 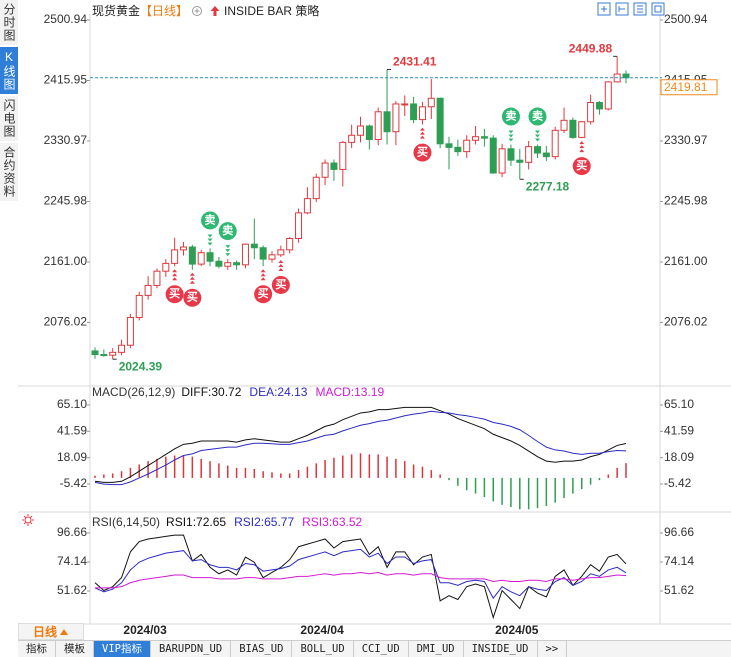 What do you see at coordinates (553, 649) in the screenshot?
I see `indicator-tab: >>` at bounding box center [553, 649].